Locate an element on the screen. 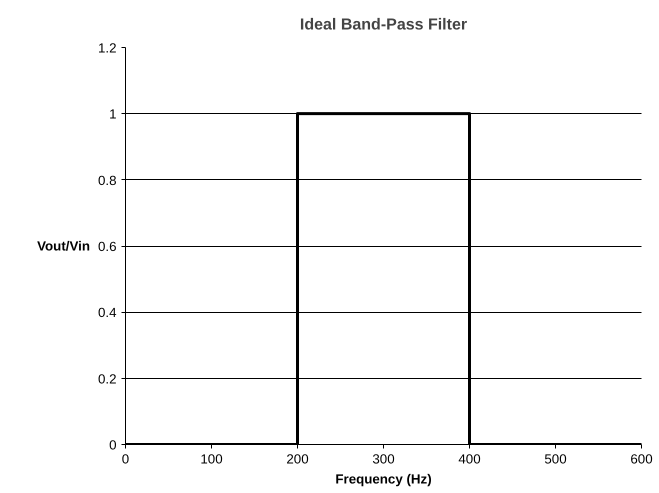 The width and height of the screenshot is (659, 493). y-tick-label: 1.2 is located at coordinates (107, 48).